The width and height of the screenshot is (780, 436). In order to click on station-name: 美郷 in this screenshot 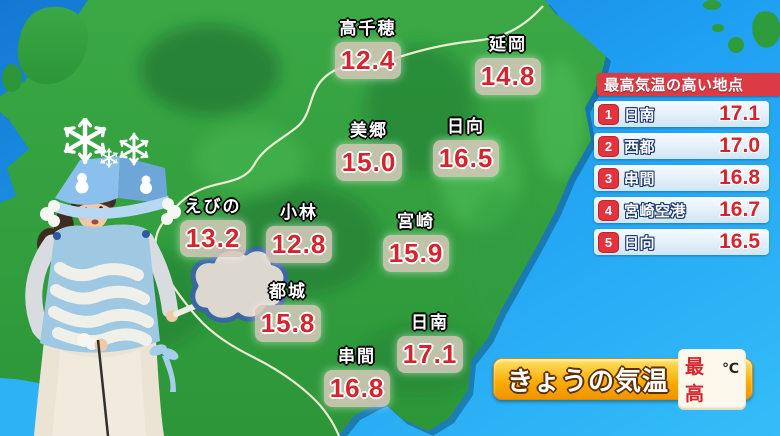, I will do `click(369, 130)`.